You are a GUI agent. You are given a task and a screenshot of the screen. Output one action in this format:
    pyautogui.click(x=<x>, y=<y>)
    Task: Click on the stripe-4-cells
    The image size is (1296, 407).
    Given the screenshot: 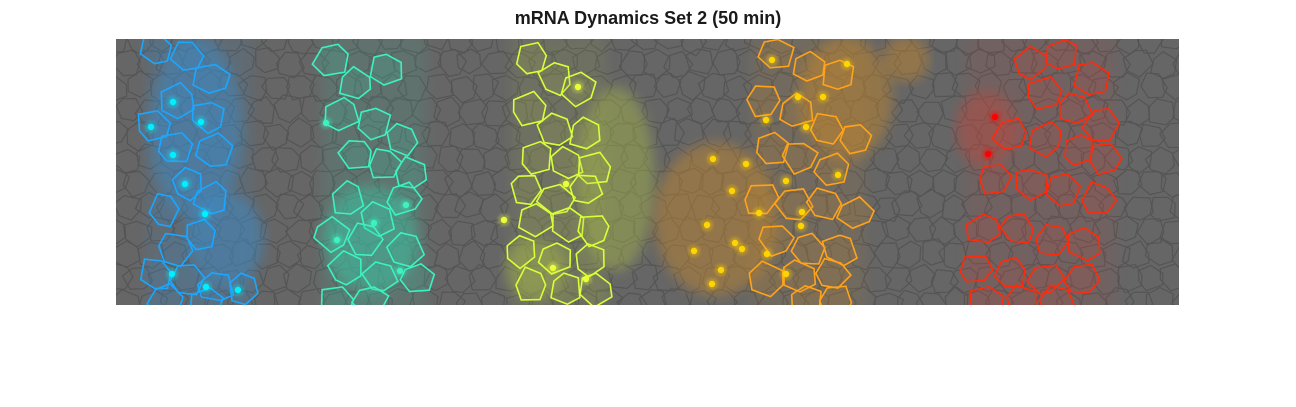 What is the action you would take?
    pyautogui.click(x=810, y=172)
    